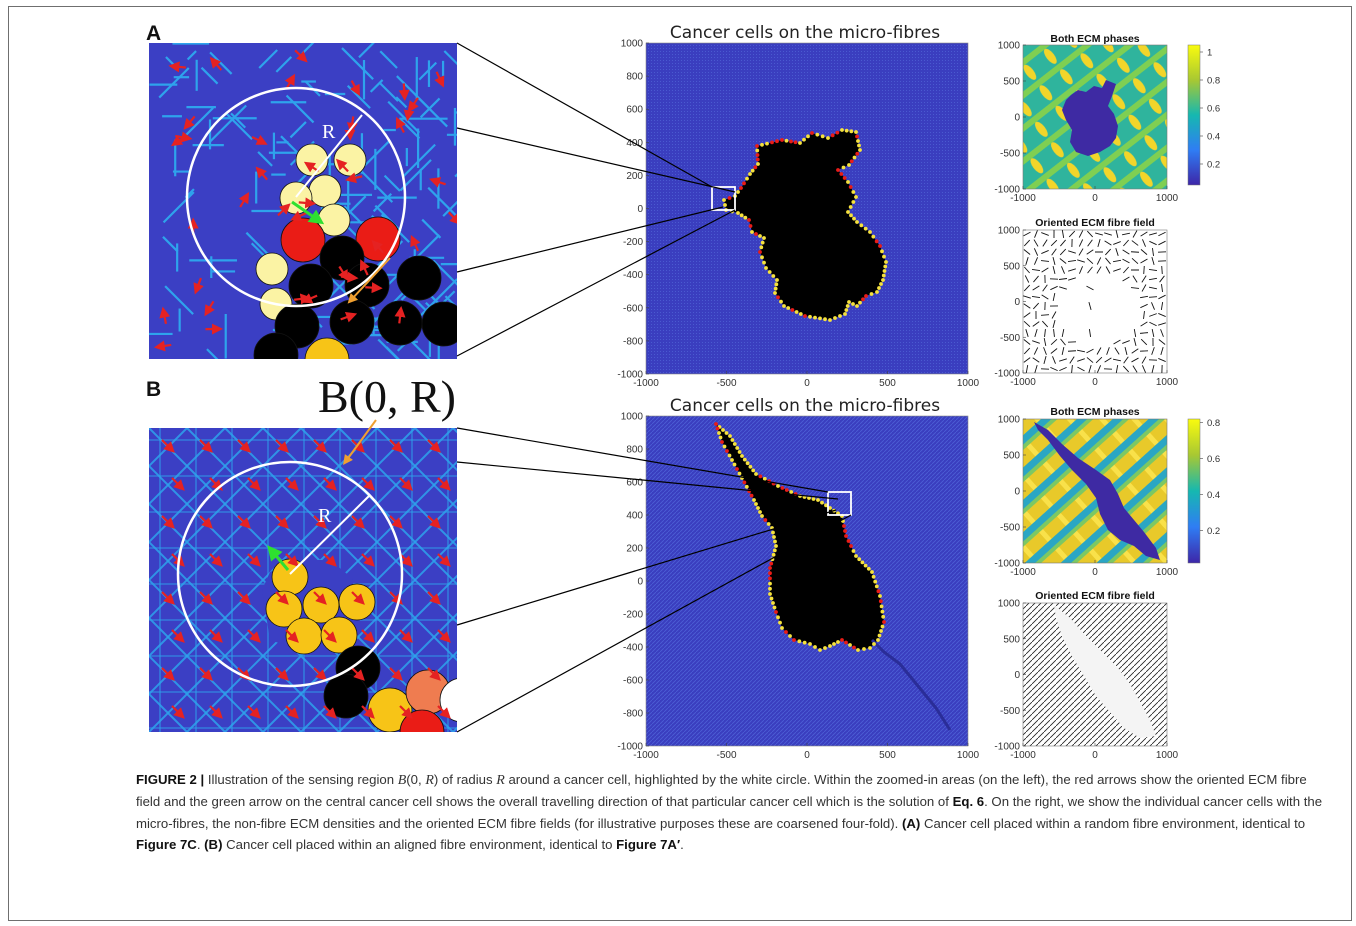 The width and height of the screenshot is (1356, 926). What do you see at coordinates (805, 225) in the screenshot?
I see `main-a-tumour` at bounding box center [805, 225].